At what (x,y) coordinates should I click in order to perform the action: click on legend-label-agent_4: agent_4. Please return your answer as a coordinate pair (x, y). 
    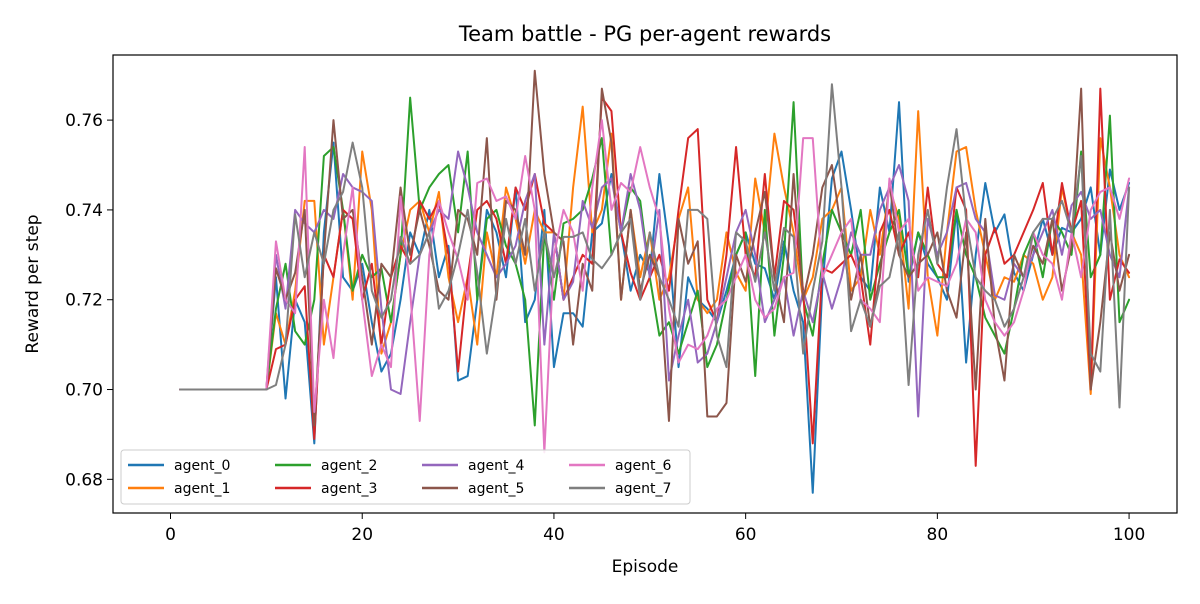
    Looking at the image, I should click on (496, 466).